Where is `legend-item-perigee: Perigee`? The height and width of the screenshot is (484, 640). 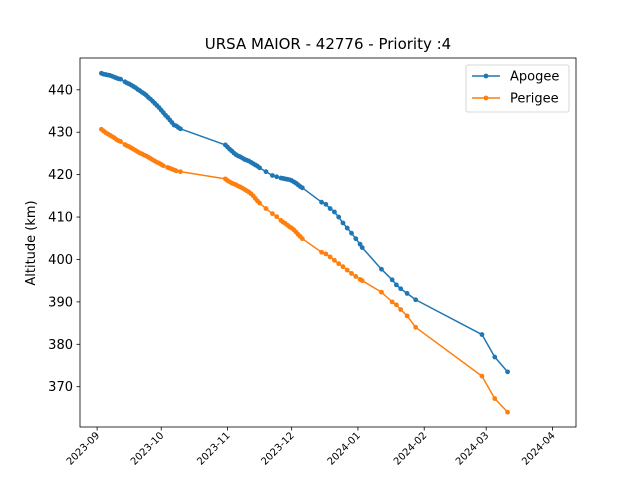
legend-item-perigee: Perigee is located at coordinates (515, 99).